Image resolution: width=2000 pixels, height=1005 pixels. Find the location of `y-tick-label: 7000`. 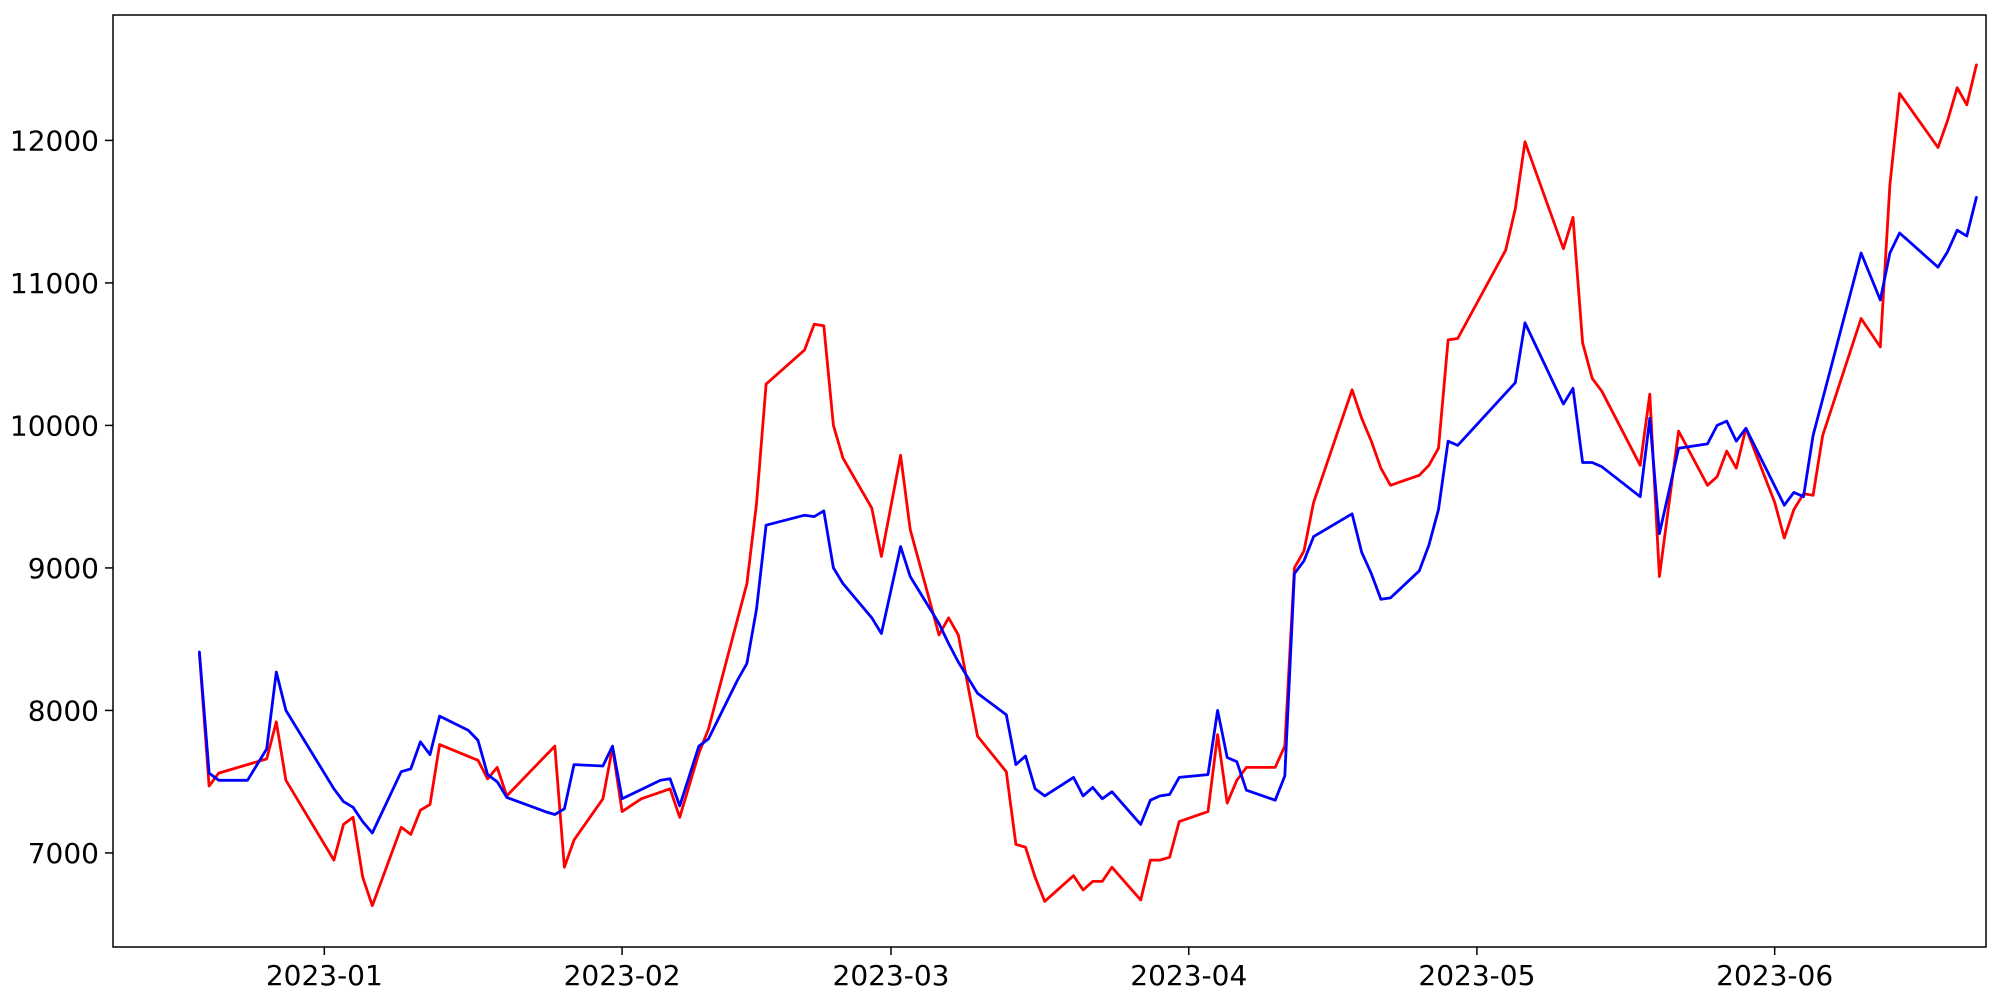

y-tick-label: 7000 is located at coordinates (63, 853).